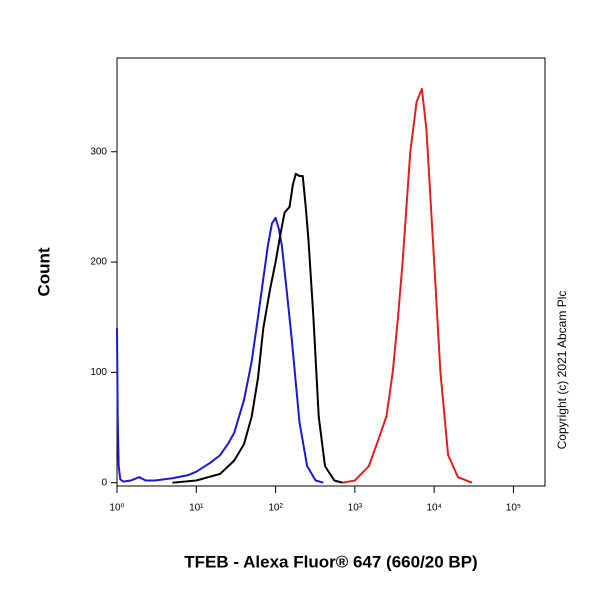 This screenshot has width=600, height=600. What do you see at coordinates (330, 561) in the screenshot?
I see `x-axis-title: TFEB - Alexa Fluor® 647 (660/20 BP)` at bounding box center [330, 561].